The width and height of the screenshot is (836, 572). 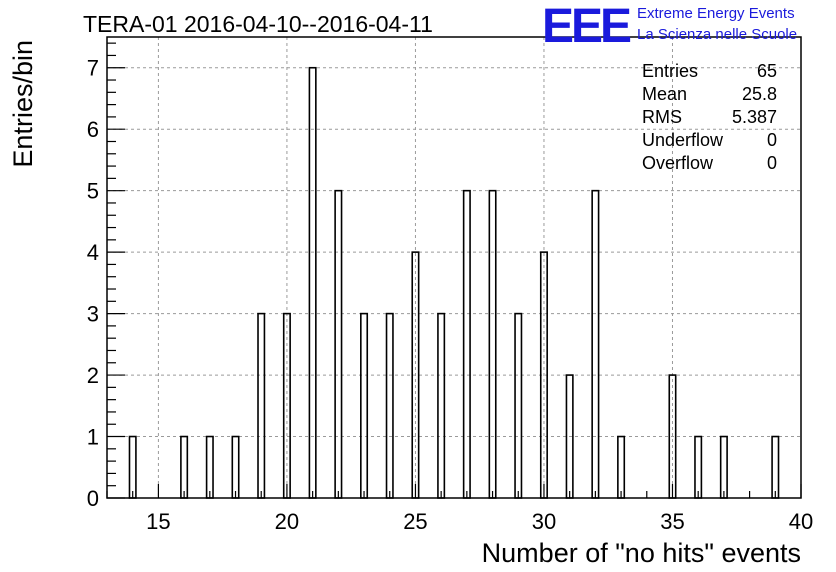 I want to click on stat-value: 5.387, so click(x=754, y=117).